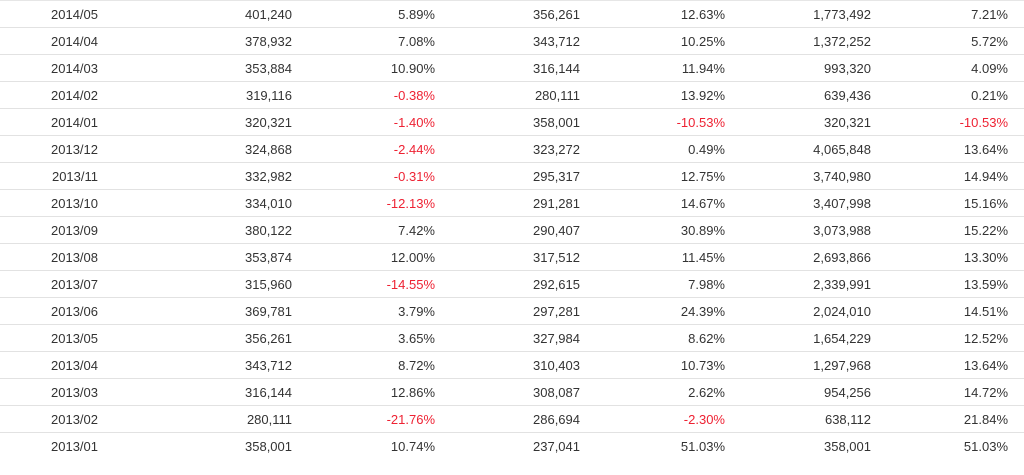 The width and height of the screenshot is (1024, 475). I want to click on change-a-cell: -2.44%, so click(414, 149).